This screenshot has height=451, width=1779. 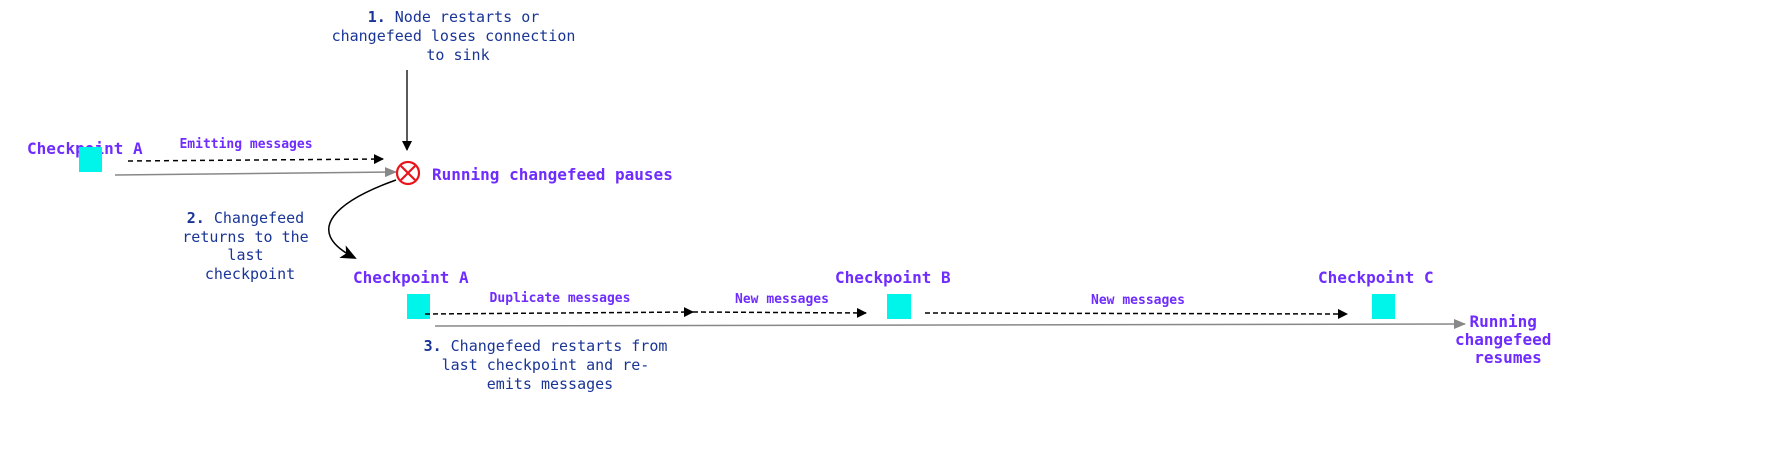 What do you see at coordinates (1383, 306) in the screenshot?
I see `checkpoint-c-marker` at bounding box center [1383, 306].